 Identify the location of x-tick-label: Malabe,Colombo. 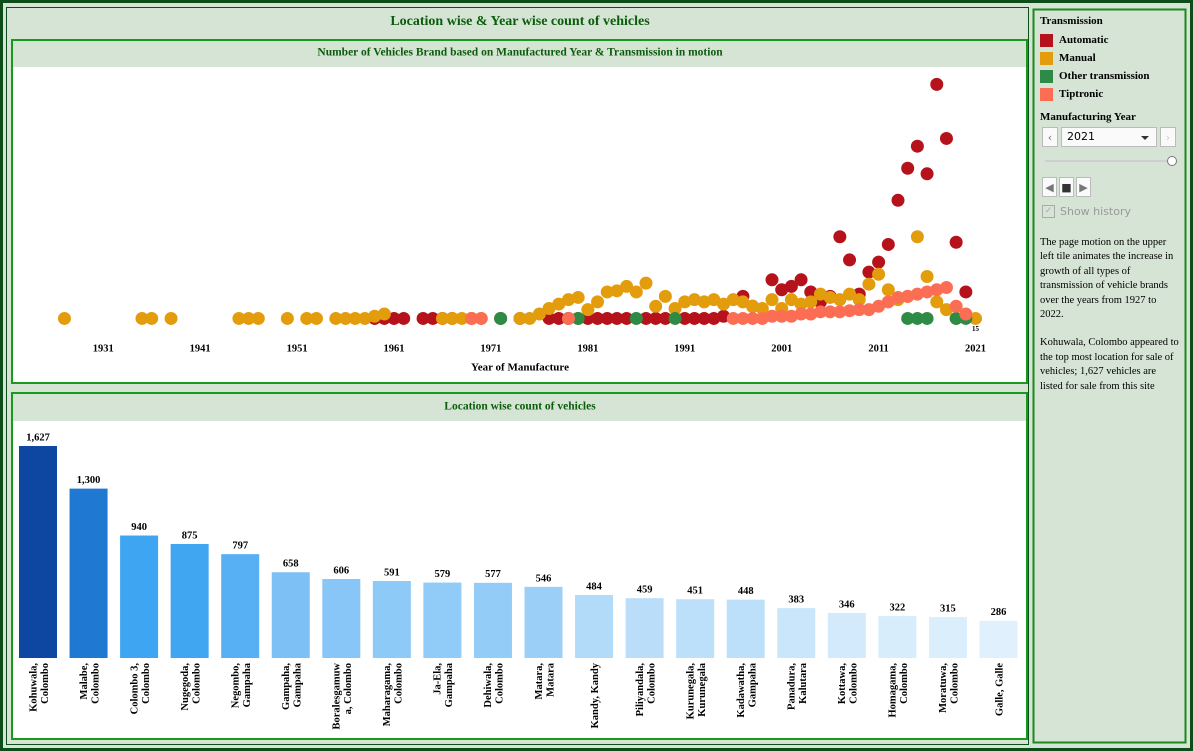
(90, 683).